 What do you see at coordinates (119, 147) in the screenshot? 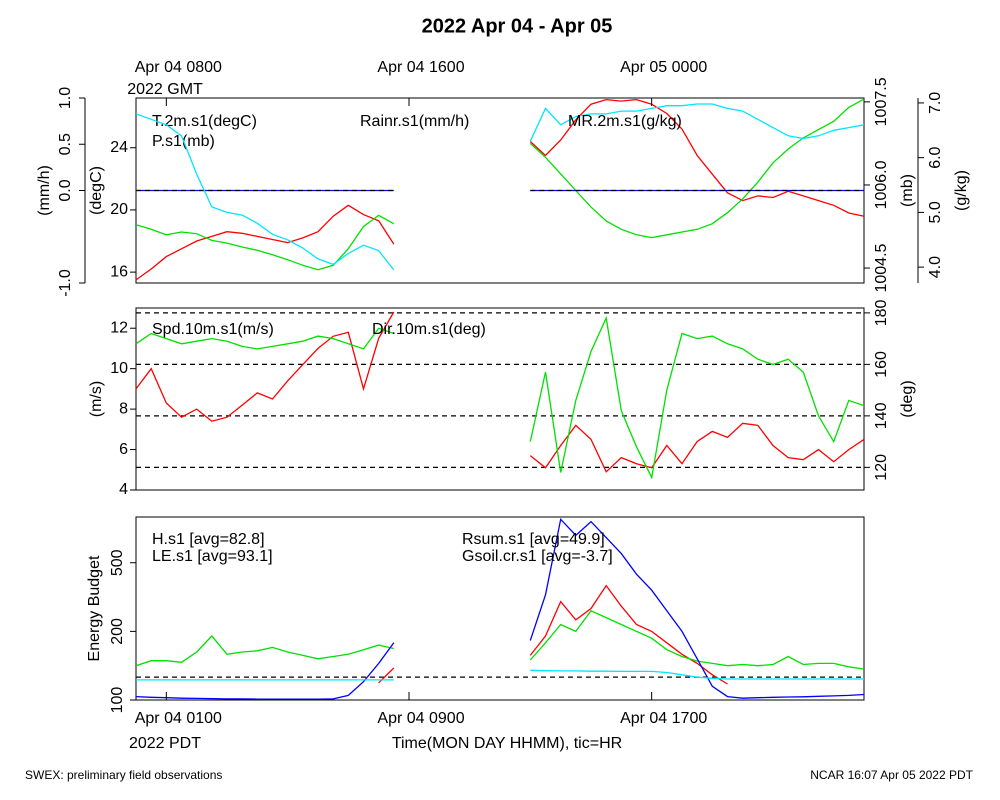
I see `y-tick-label: 24` at bounding box center [119, 147].